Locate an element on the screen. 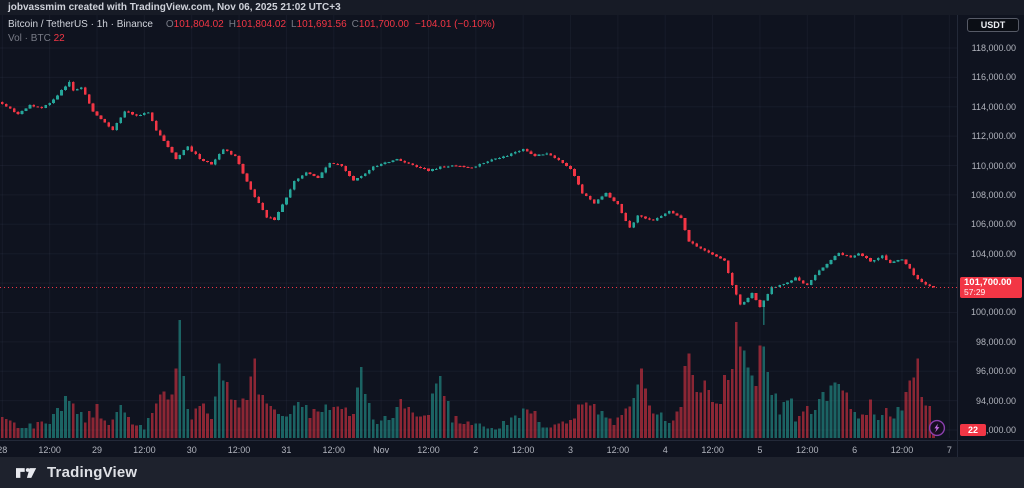 The width and height of the screenshot is (1024, 488). time-tick: 29 is located at coordinates (97, 450).